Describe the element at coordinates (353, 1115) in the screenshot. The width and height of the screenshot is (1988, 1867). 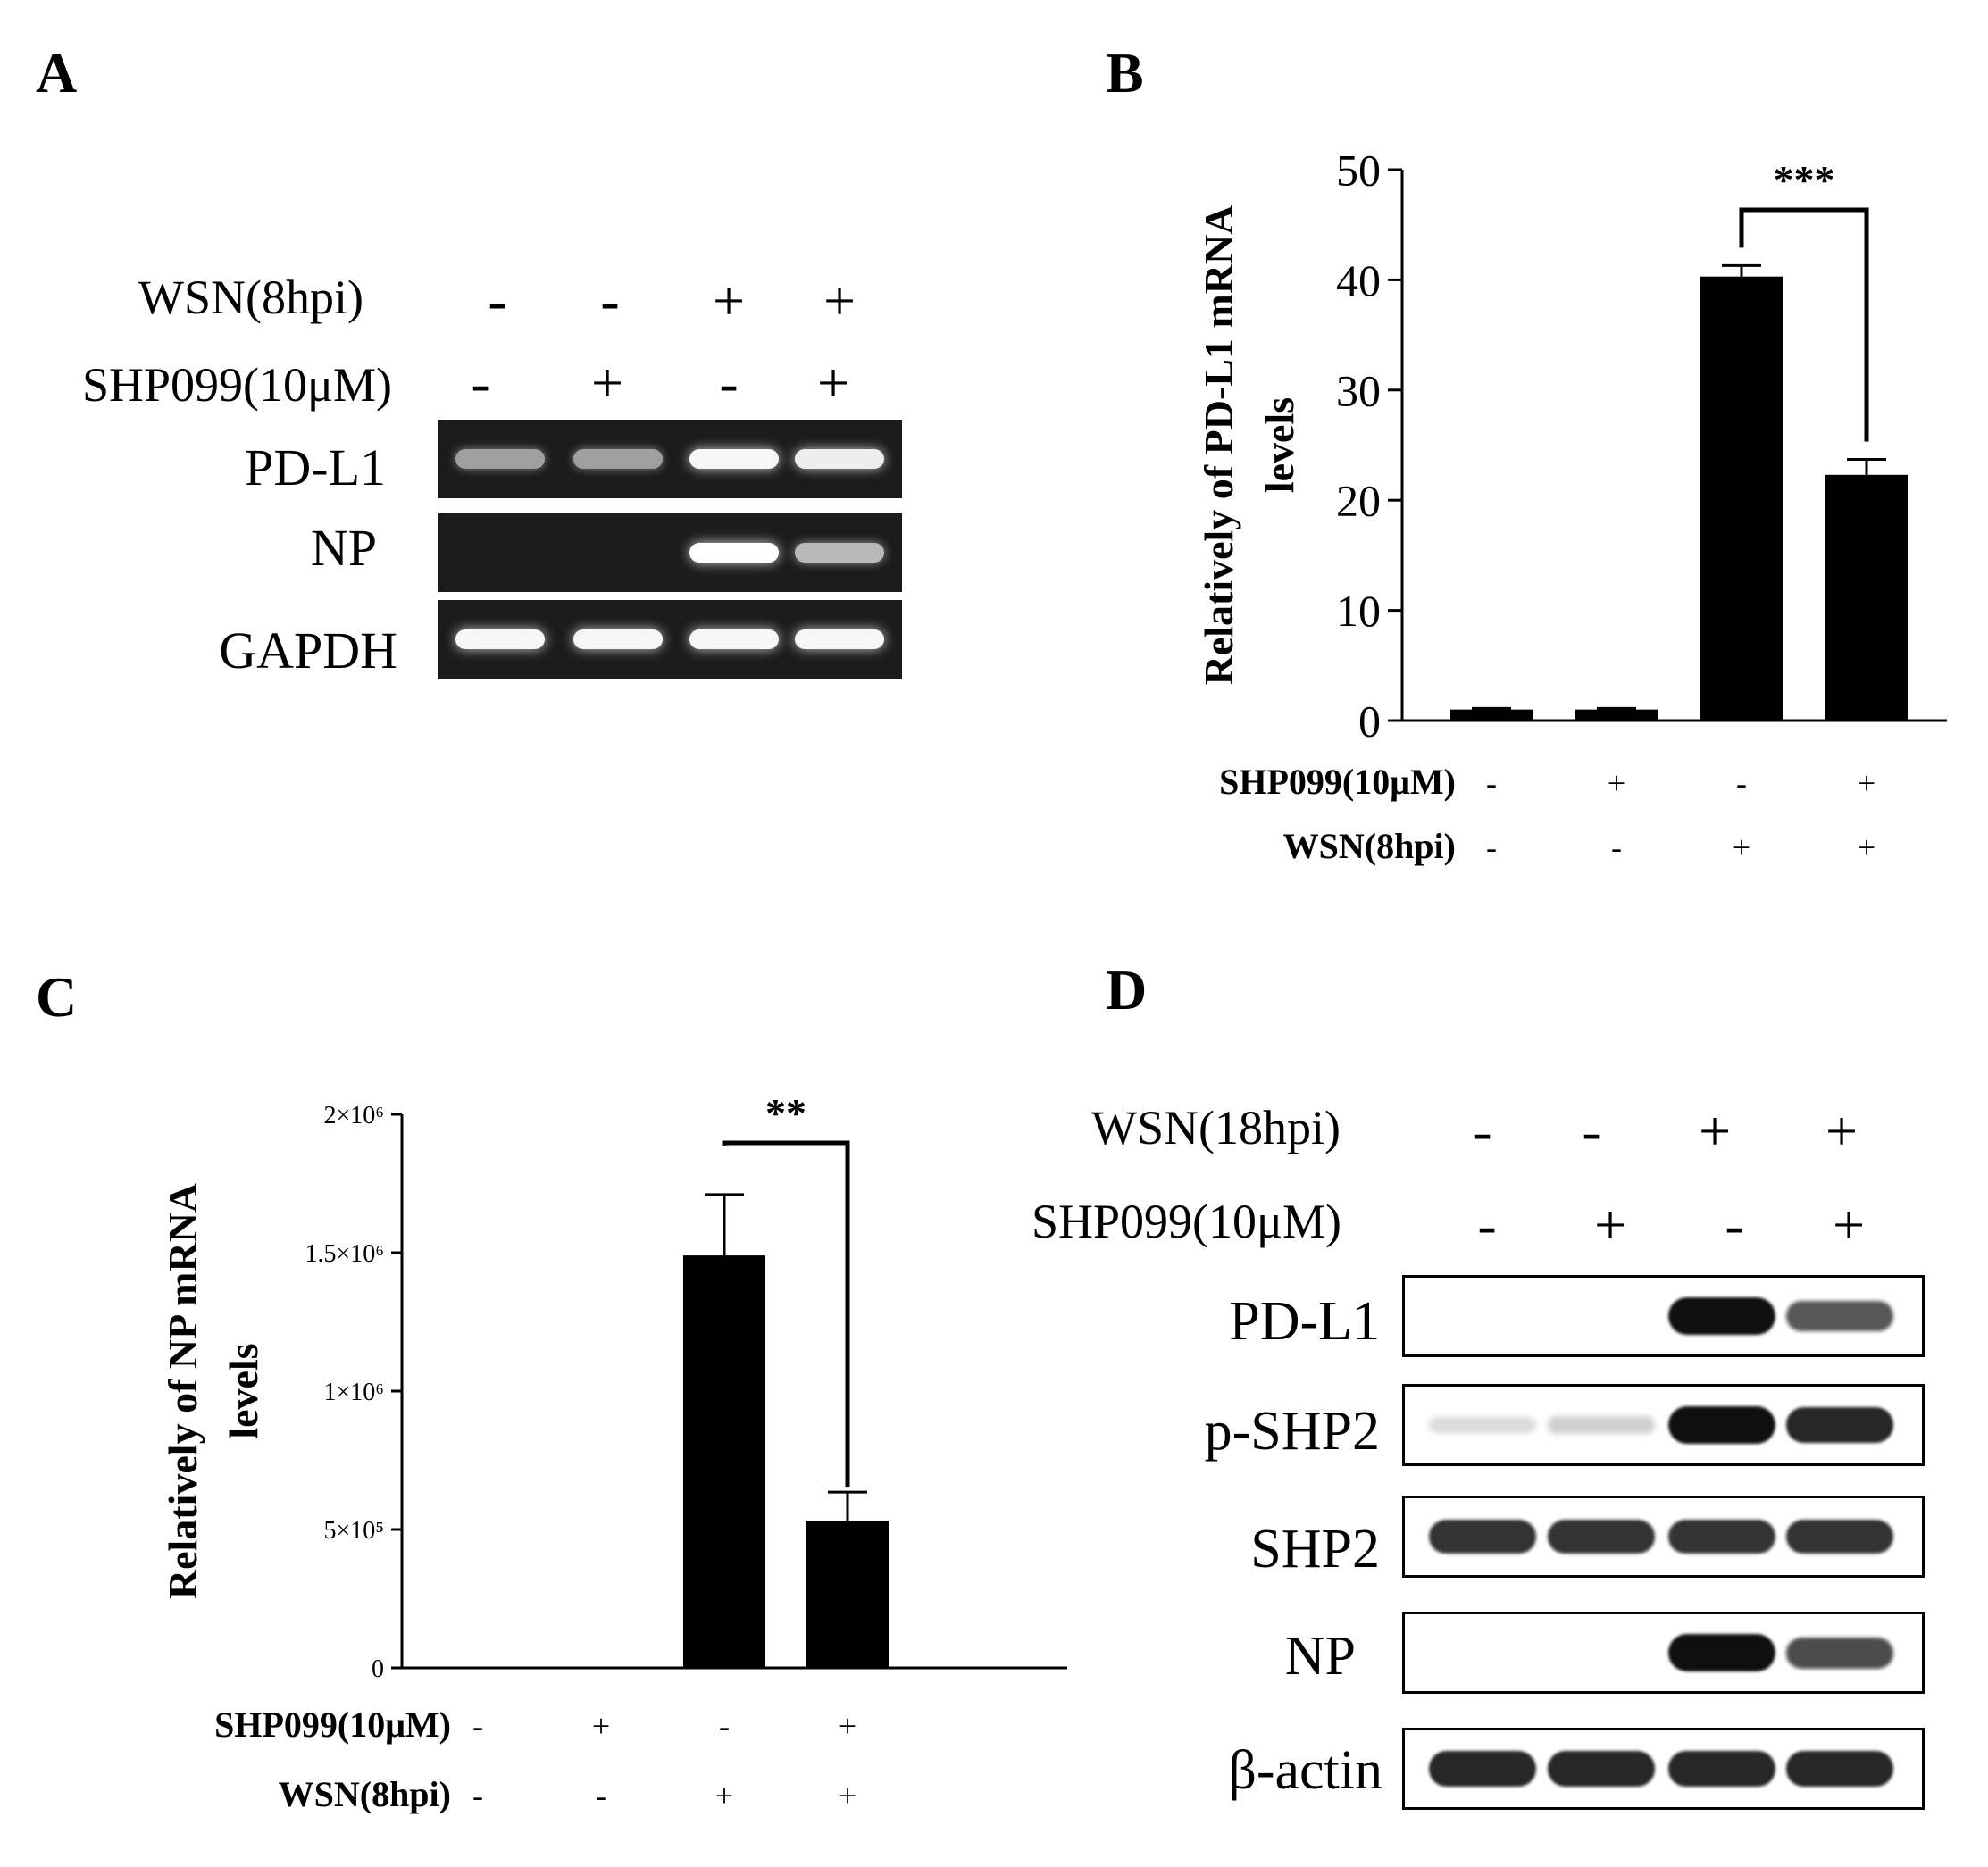
I see `y-tick-label: 2×10⁶` at that location.